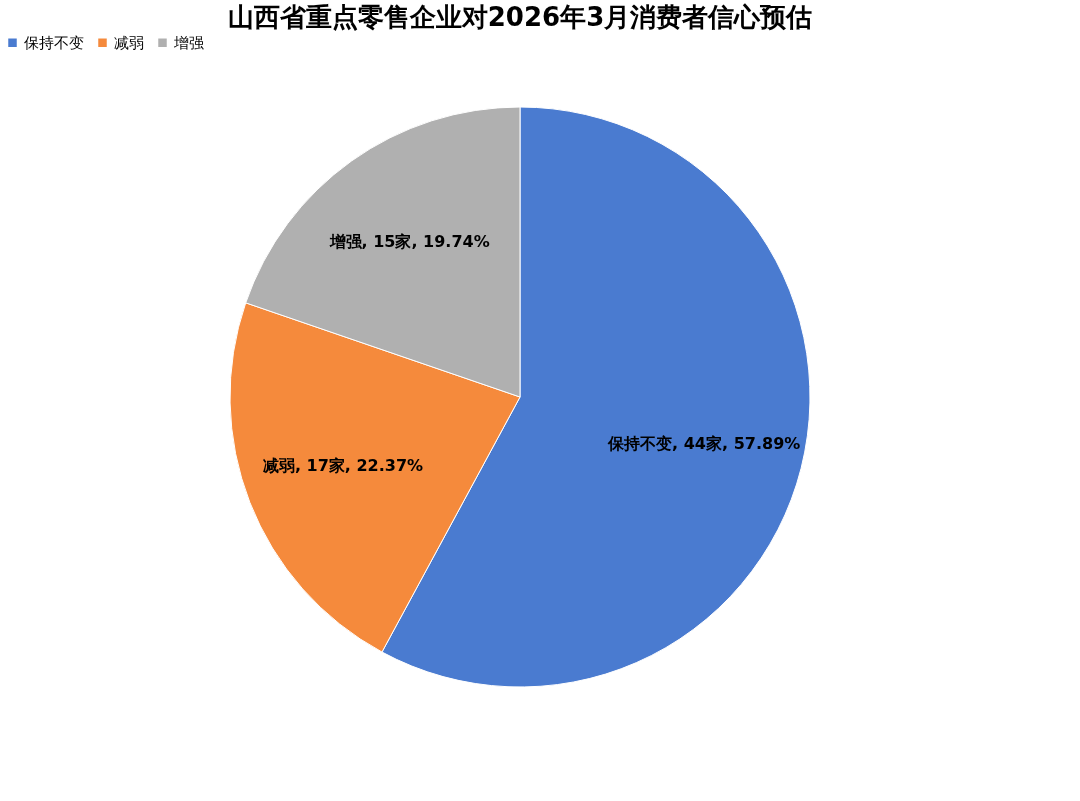 This screenshot has width=1080, height=801. Describe the element at coordinates (188, 42) in the screenshot. I see `legend-label: 增强` at that location.